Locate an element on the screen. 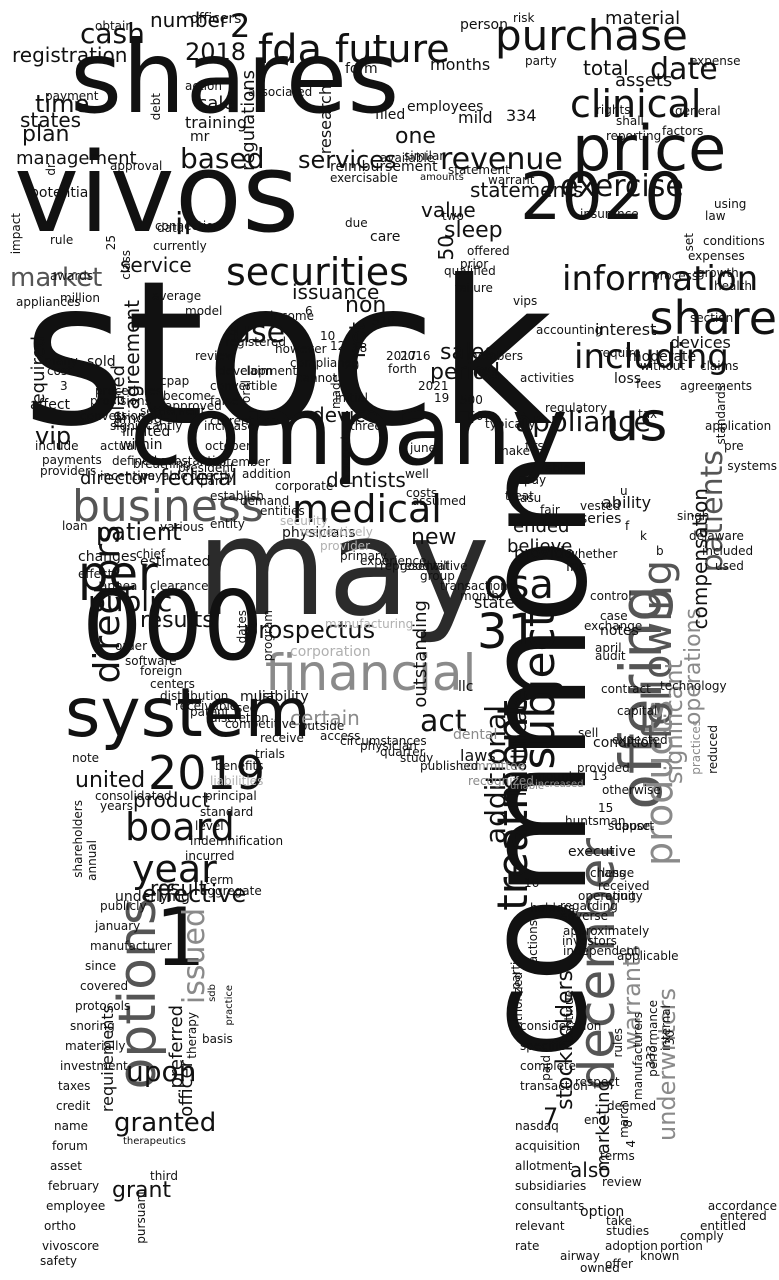  word-primary: primary is located at coordinates (363, 556).